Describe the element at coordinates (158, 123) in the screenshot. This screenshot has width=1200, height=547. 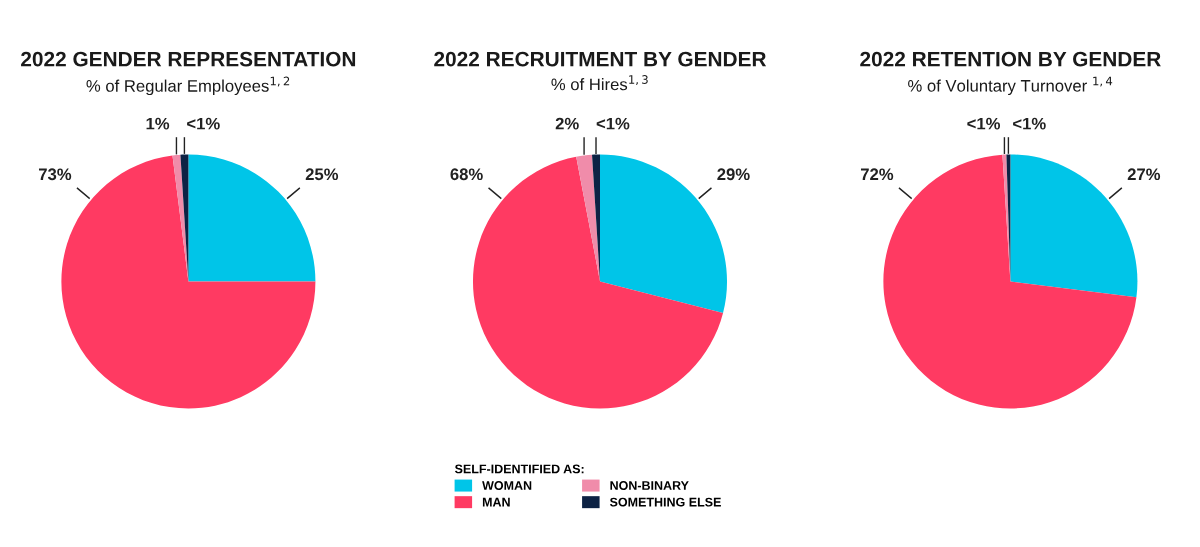
I see `data-label: 1%` at that location.